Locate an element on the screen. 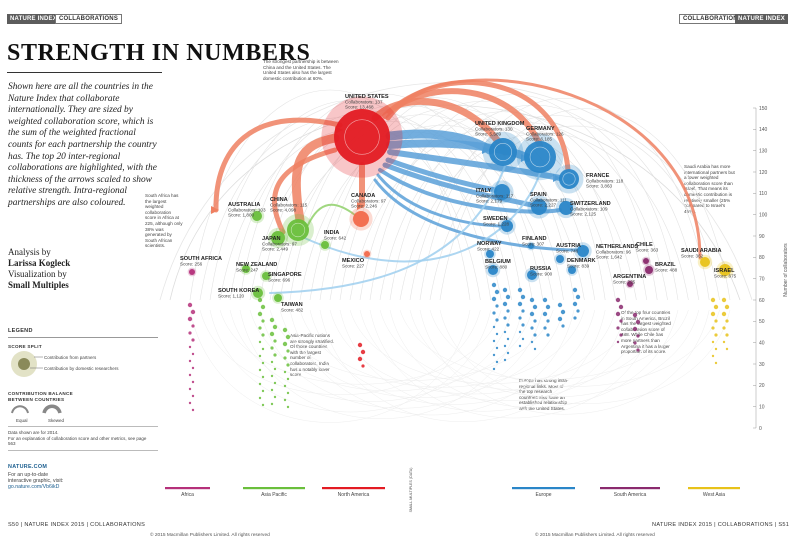 The image size is (800, 551). country-stat-label: Score: 1,800 is located at coordinates (241, 215).